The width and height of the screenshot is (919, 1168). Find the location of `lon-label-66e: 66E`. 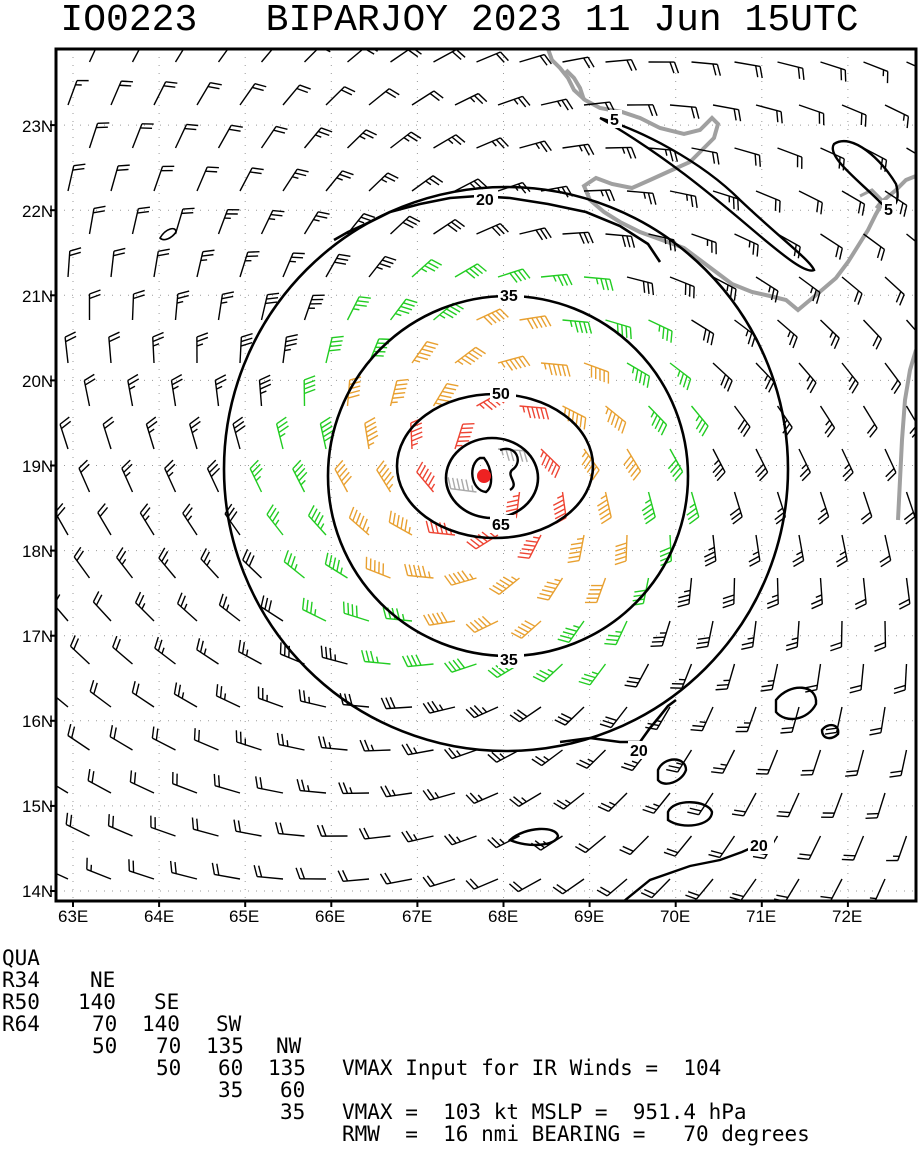

lon-label-66e: 66E is located at coordinates (330, 916).